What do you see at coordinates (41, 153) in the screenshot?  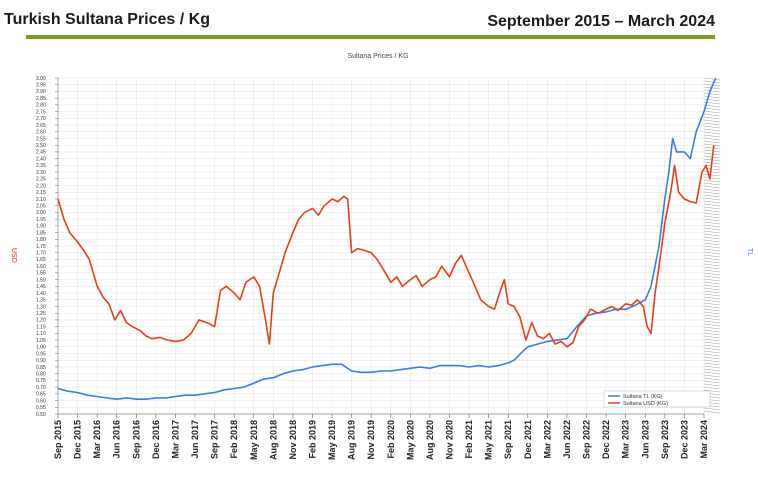 I see `y-tick-label: 2.45` at bounding box center [41, 153].